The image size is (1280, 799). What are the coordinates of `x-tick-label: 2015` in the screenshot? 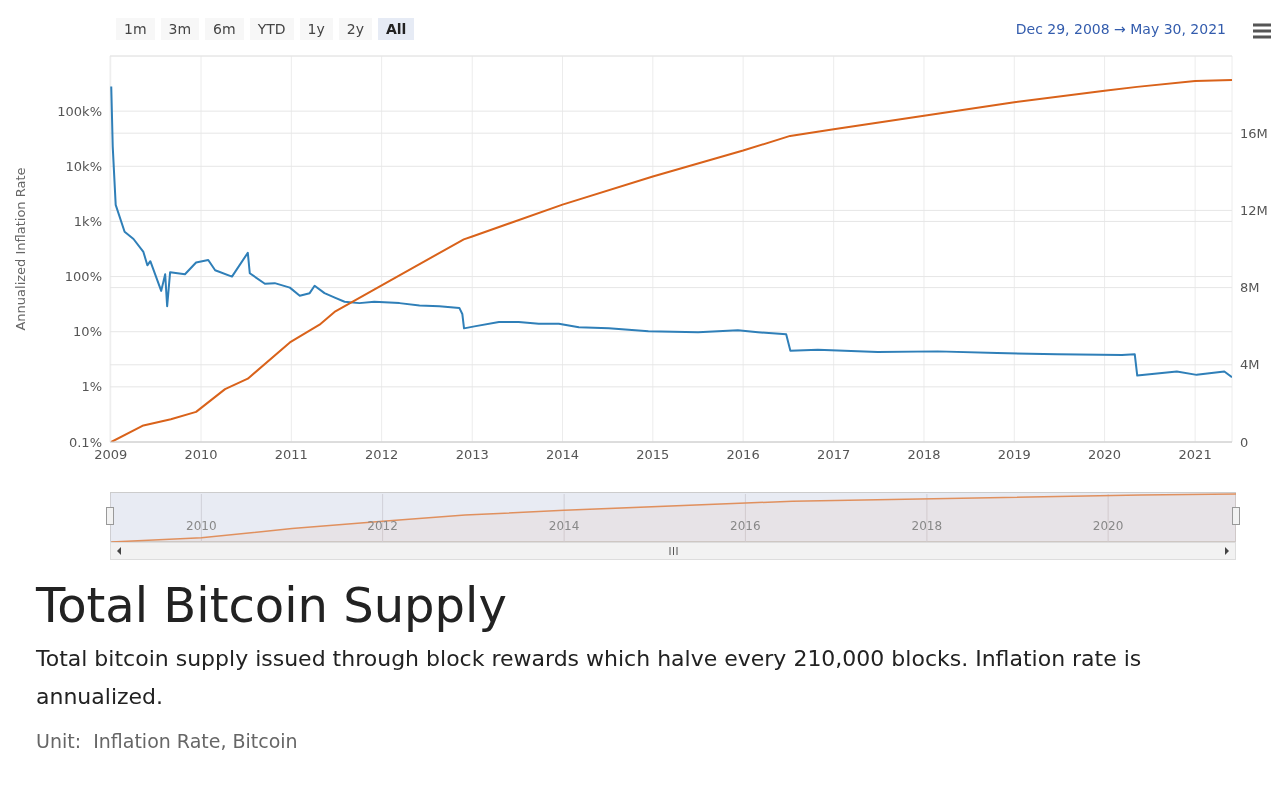 It's located at (653, 455).